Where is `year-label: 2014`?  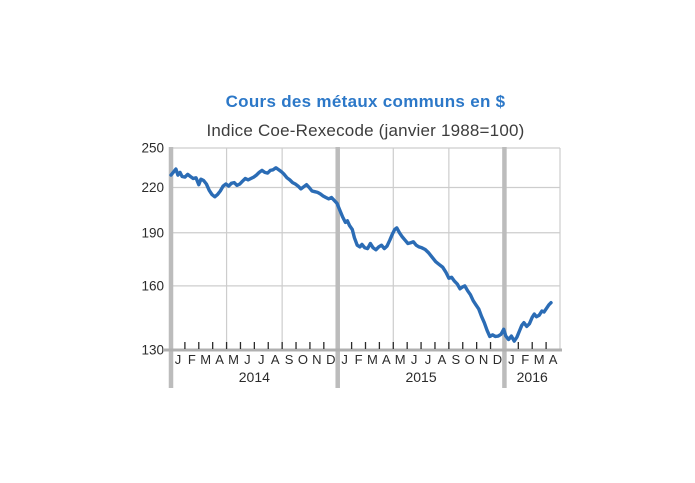 year-label: 2014 is located at coordinates (254, 377).